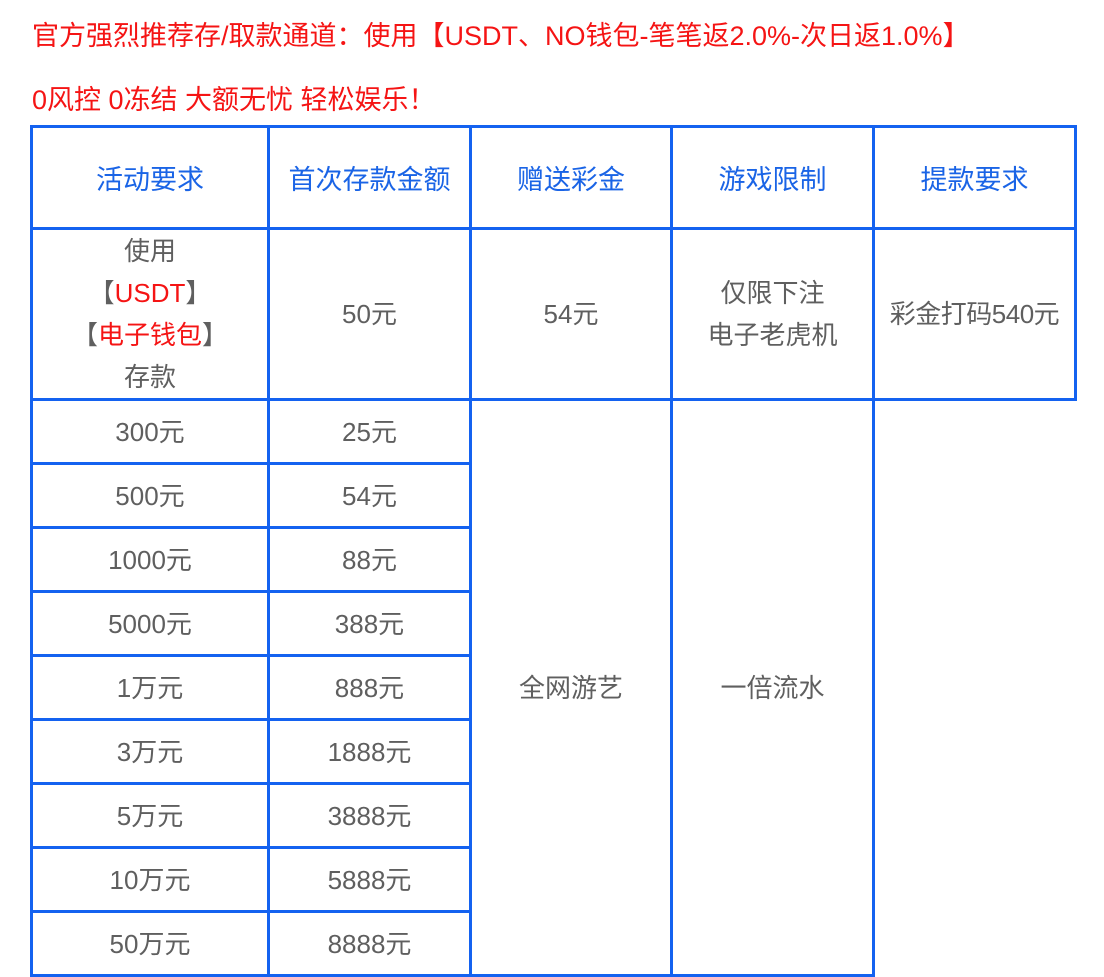 The width and height of the screenshot is (1104, 977). I want to click on header-deposit: 首次存款金额, so click(369, 177).